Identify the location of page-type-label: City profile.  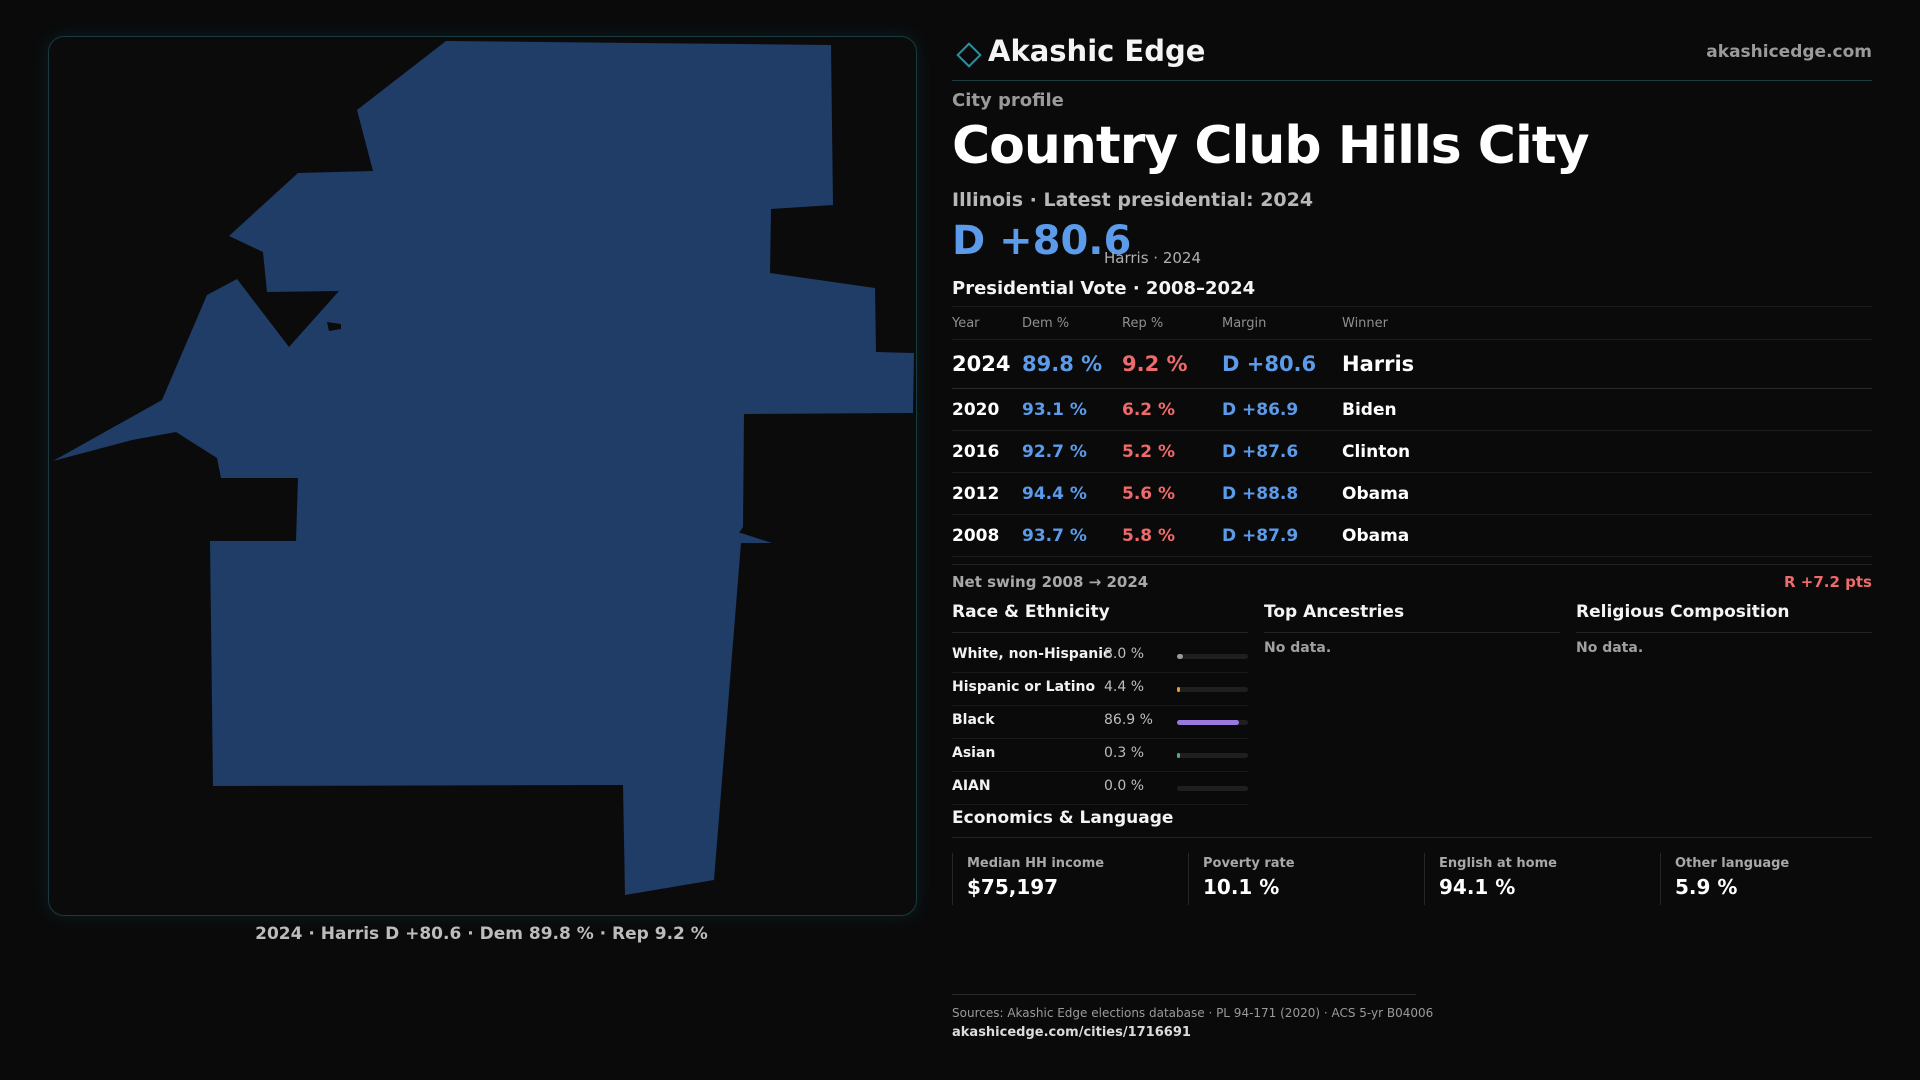
(1008, 100).